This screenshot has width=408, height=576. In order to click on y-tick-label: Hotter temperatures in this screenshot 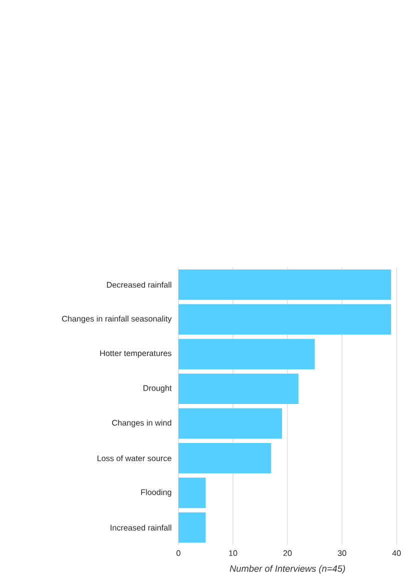, I will do `click(136, 354)`.